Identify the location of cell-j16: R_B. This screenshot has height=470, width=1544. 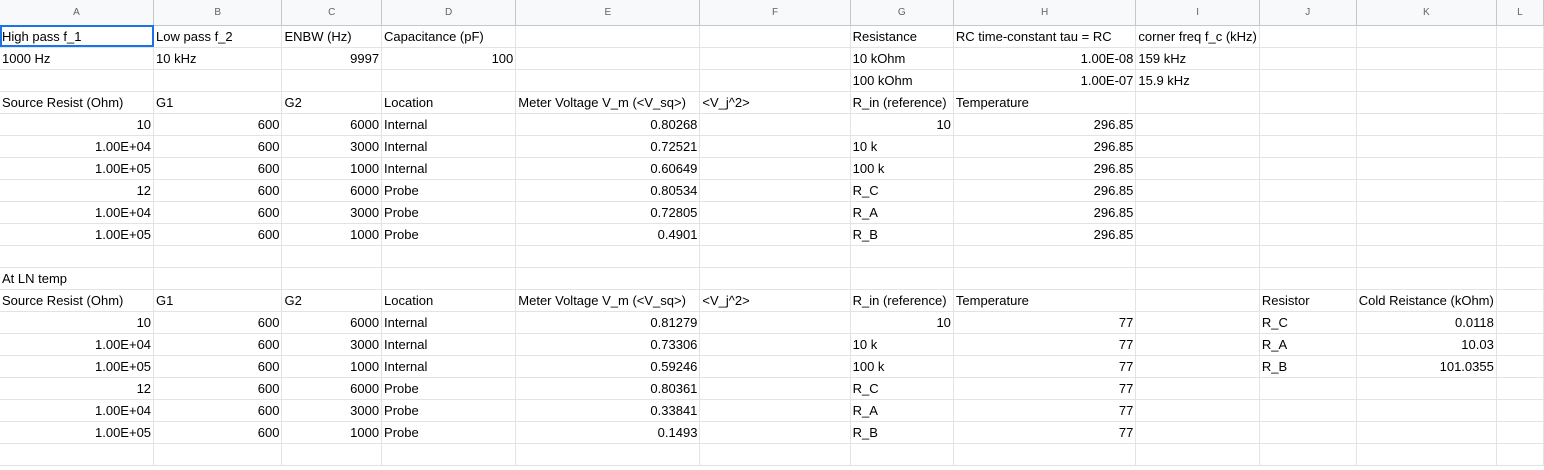
(1308, 366).